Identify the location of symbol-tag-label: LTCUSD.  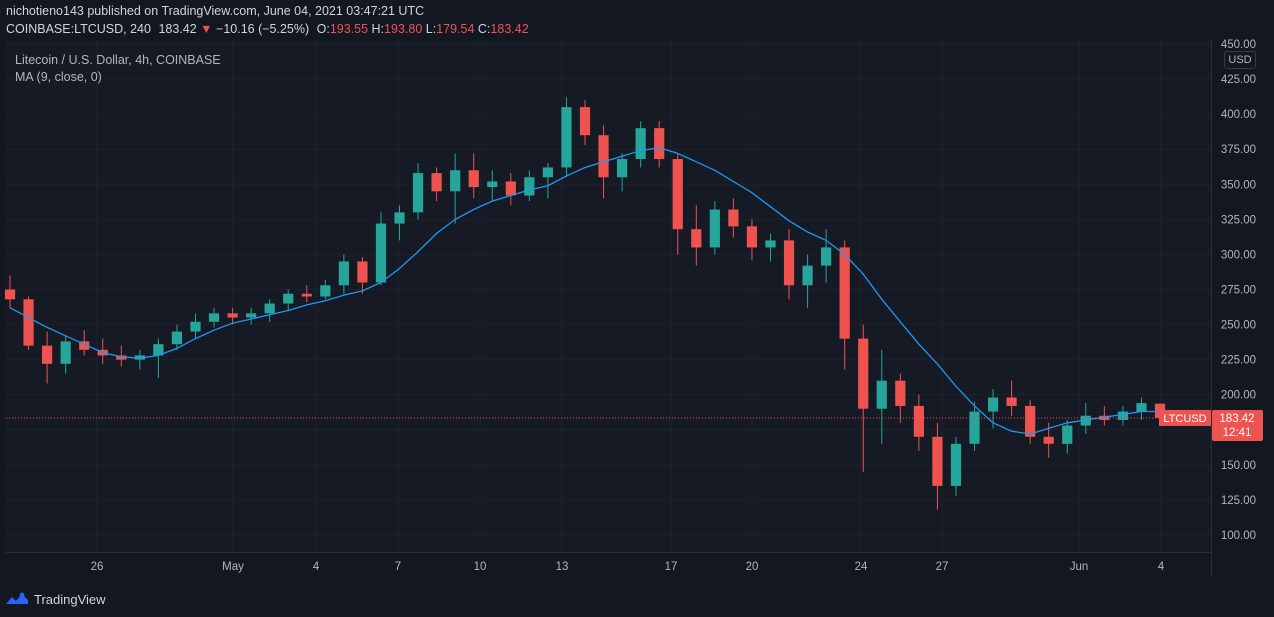
(1184, 419).